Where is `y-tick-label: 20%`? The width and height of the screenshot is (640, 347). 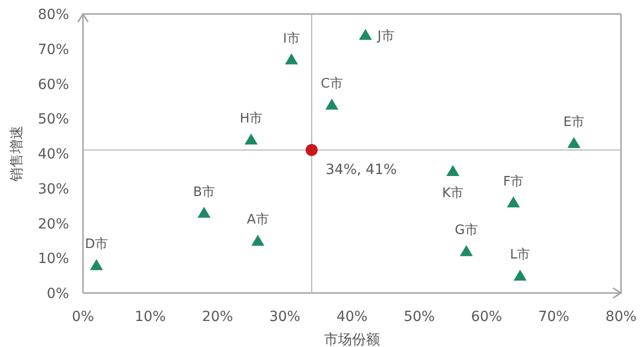
y-tick-label: 20% is located at coordinates (53, 224).